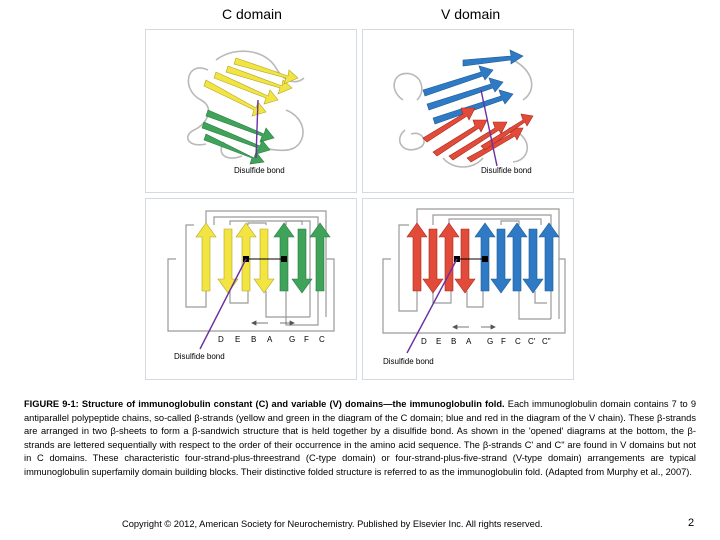 The width and height of the screenshot is (720, 540). What do you see at coordinates (471, 14) in the screenshot?
I see `v-domain-title: V domain` at bounding box center [471, 14].